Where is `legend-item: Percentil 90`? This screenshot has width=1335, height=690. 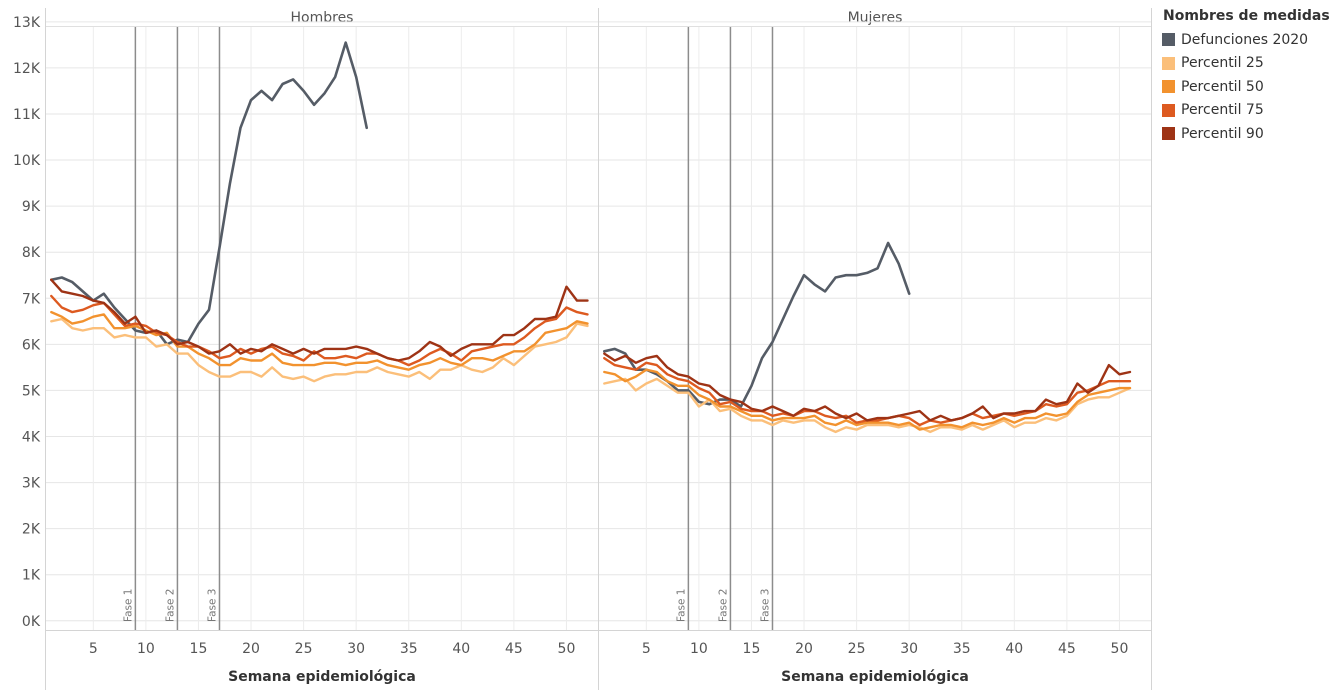
legend-item: Percentil 90 is located at coordinates (1248, 134).